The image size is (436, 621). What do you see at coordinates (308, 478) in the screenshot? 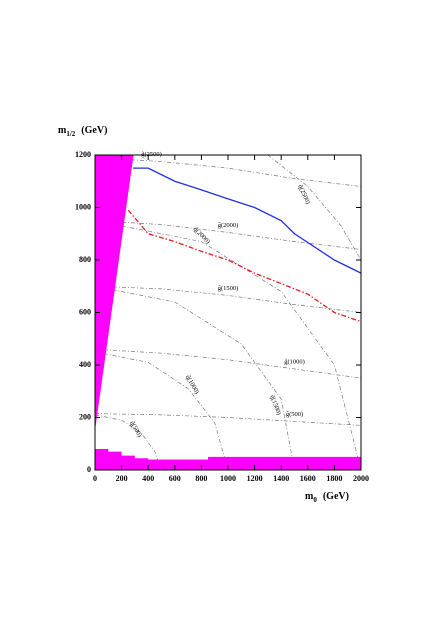
I see `x-tick-label: 1600` at bounding box center [308, 478].